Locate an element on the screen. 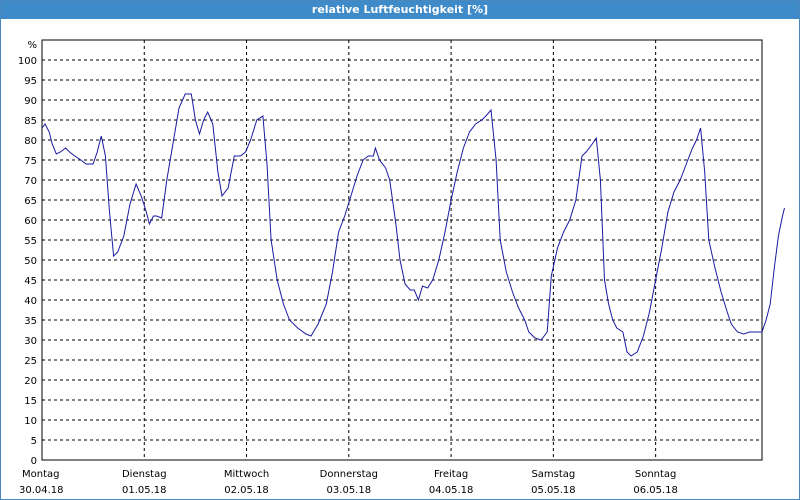 The image size is (800, 500). x-tick-date-label: 04.05.18 is located at coordinates (451, 490).